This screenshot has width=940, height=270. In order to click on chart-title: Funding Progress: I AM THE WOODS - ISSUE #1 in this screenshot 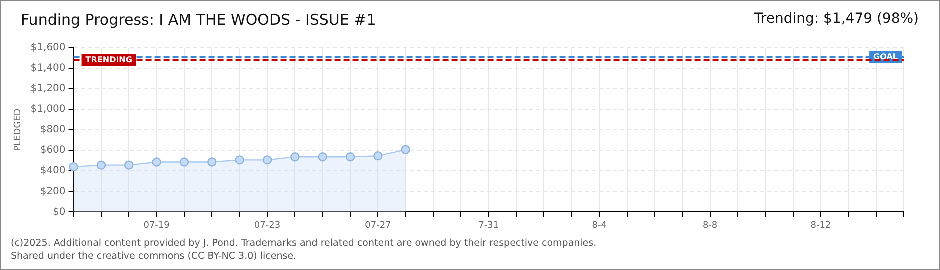, I will do `click(198, 20)`.